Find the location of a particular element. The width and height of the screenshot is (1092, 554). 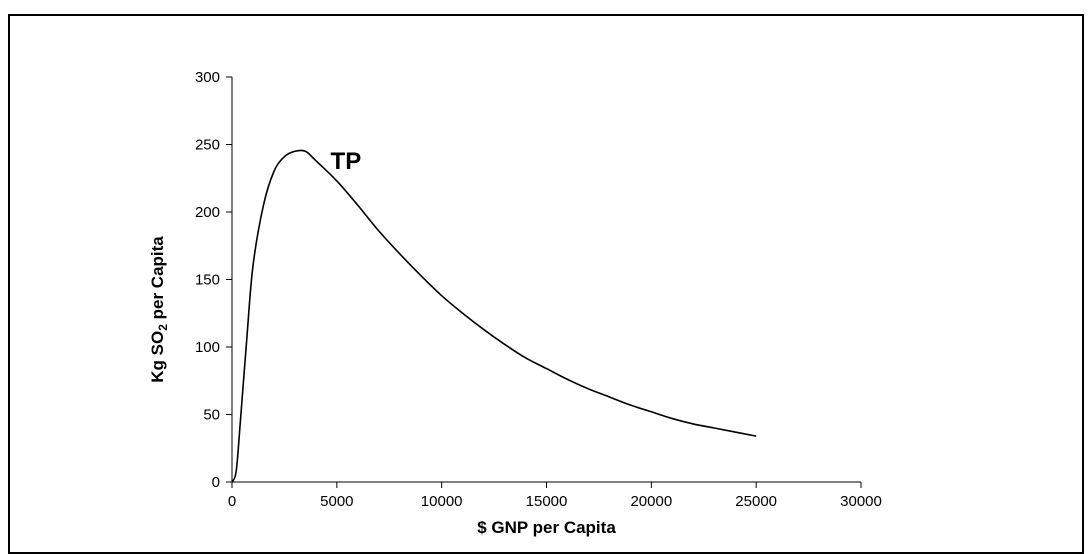

x-tick-label: 15000 is located at coordinates (547, 501).